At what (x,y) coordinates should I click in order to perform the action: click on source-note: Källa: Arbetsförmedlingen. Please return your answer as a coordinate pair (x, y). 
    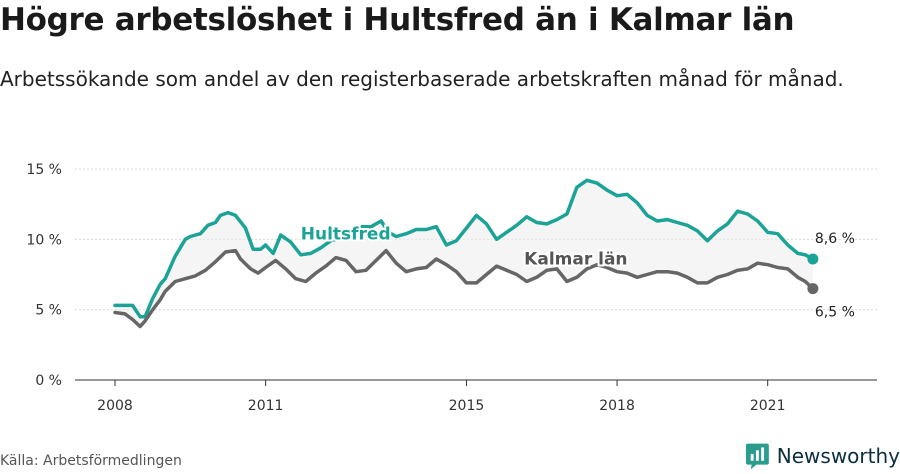
    Looking at the image, I should click on (91, 461).